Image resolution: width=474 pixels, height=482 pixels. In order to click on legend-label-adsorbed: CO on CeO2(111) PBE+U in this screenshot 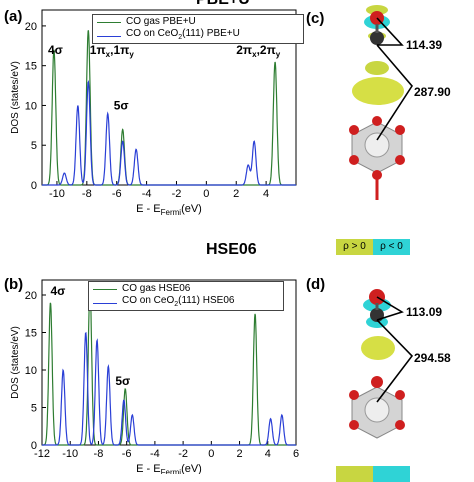, I will do `click(183, 36)`.